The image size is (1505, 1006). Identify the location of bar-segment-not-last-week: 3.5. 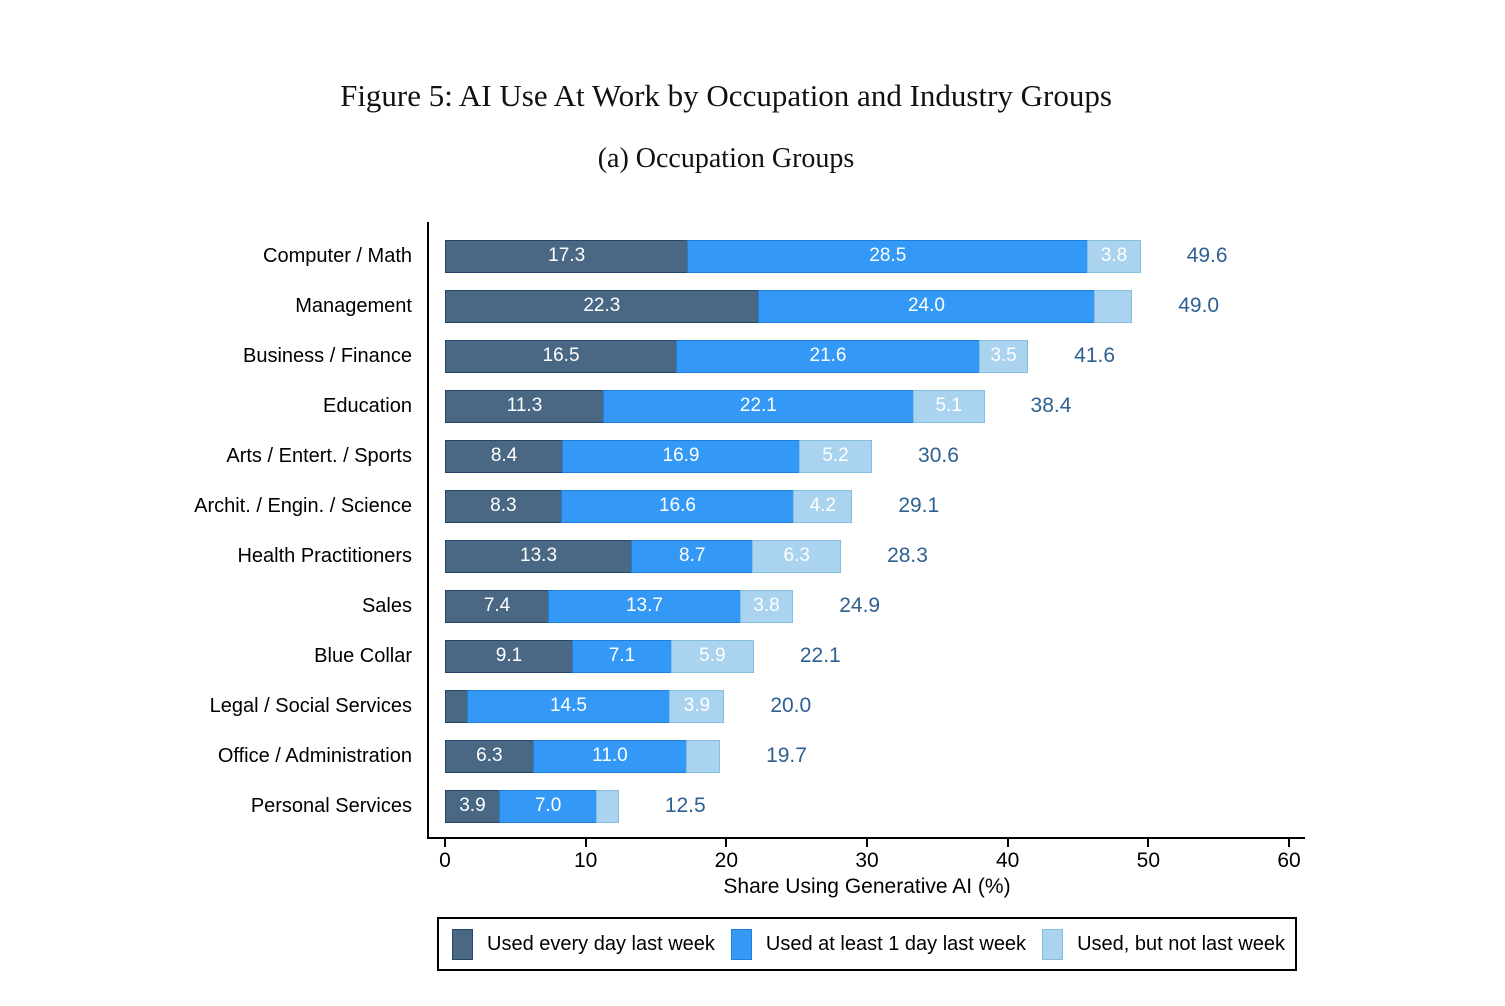
(1003, 356).